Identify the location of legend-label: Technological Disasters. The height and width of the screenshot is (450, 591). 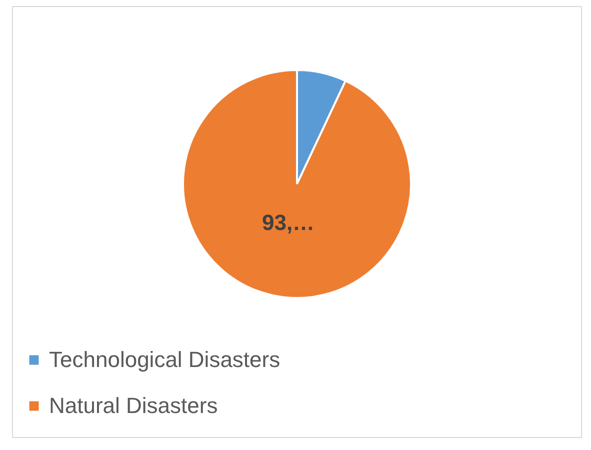
(164, 359).